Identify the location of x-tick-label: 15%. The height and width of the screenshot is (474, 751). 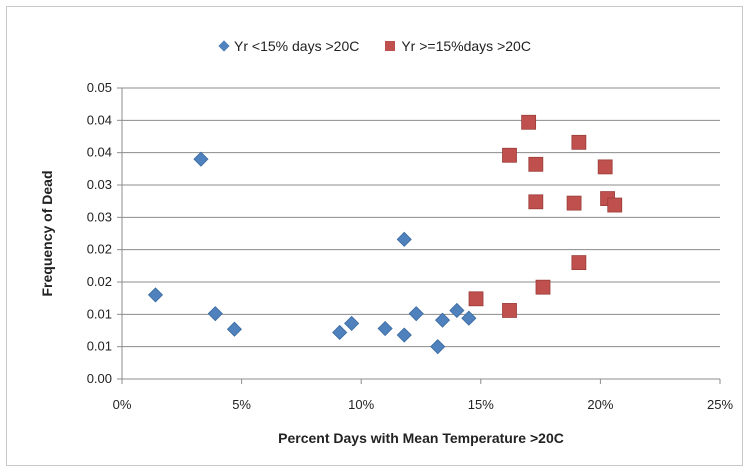
(481, 404).